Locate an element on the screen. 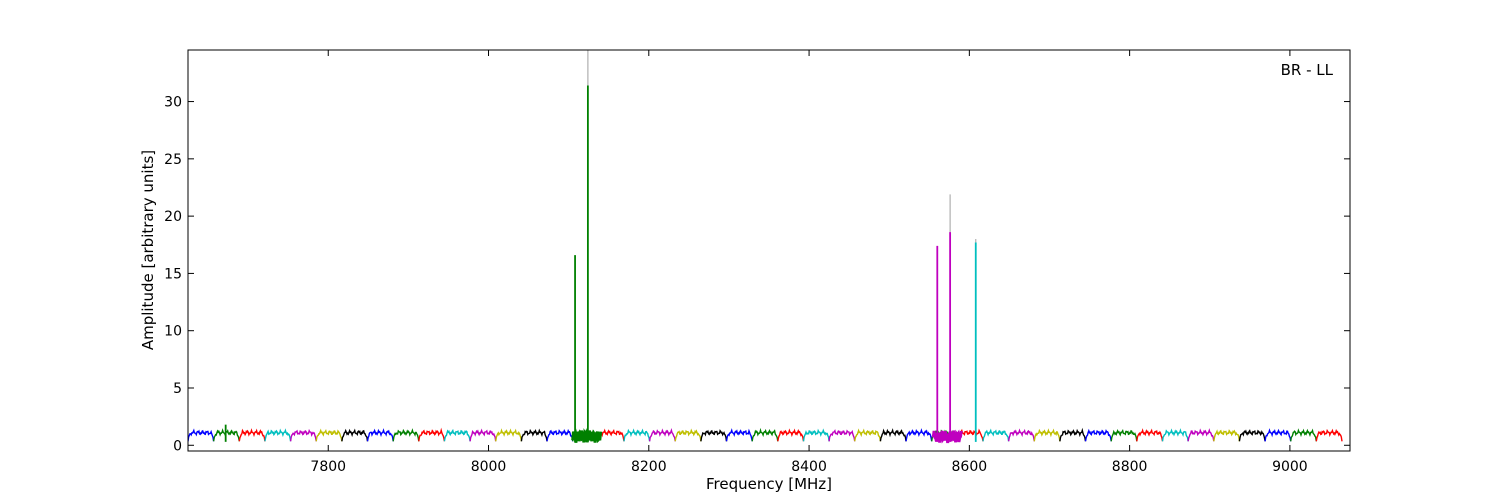 This screenshot has height=500, width=1500. x-tick-label: 8000 is located at coordinates (489, 467).